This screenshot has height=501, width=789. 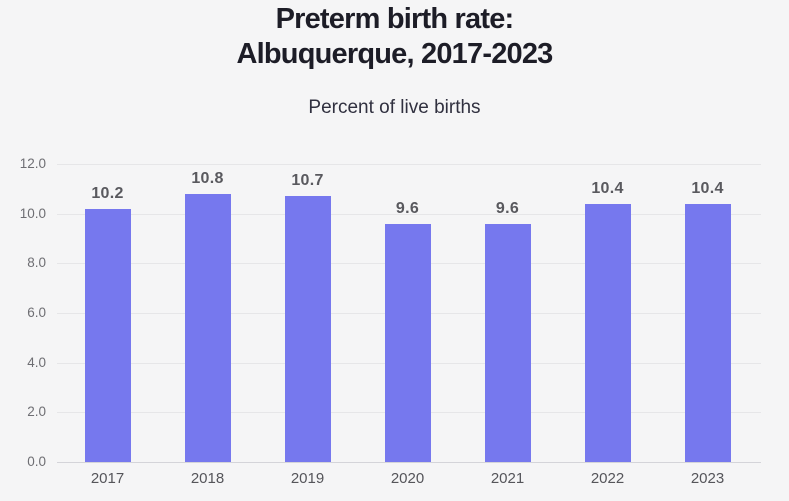 I want to click on bar-value-label: 10.8, so click(x=207, y=178).